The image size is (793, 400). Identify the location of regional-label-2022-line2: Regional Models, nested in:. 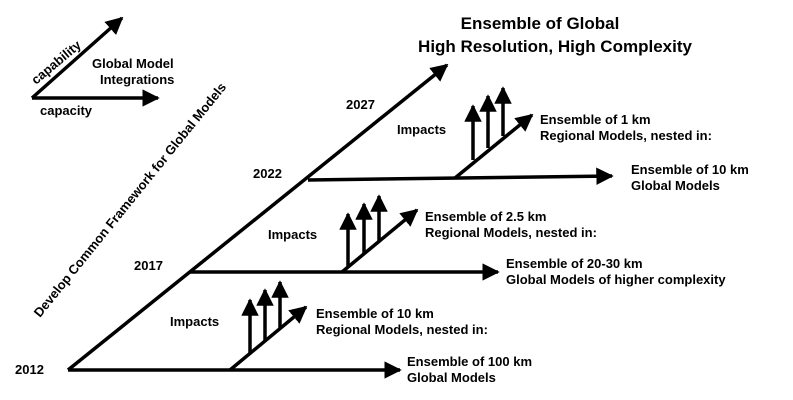
(626, 135).